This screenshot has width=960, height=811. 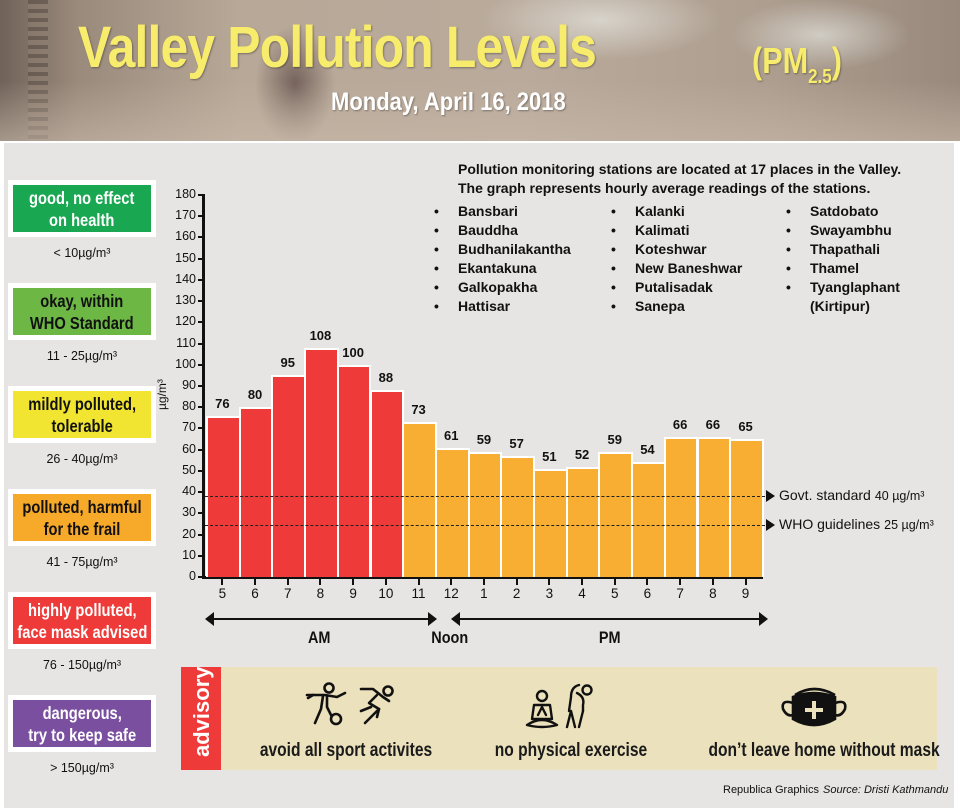 I want to click on station-name: Tyanglaphant, so click(x=855, y=287).